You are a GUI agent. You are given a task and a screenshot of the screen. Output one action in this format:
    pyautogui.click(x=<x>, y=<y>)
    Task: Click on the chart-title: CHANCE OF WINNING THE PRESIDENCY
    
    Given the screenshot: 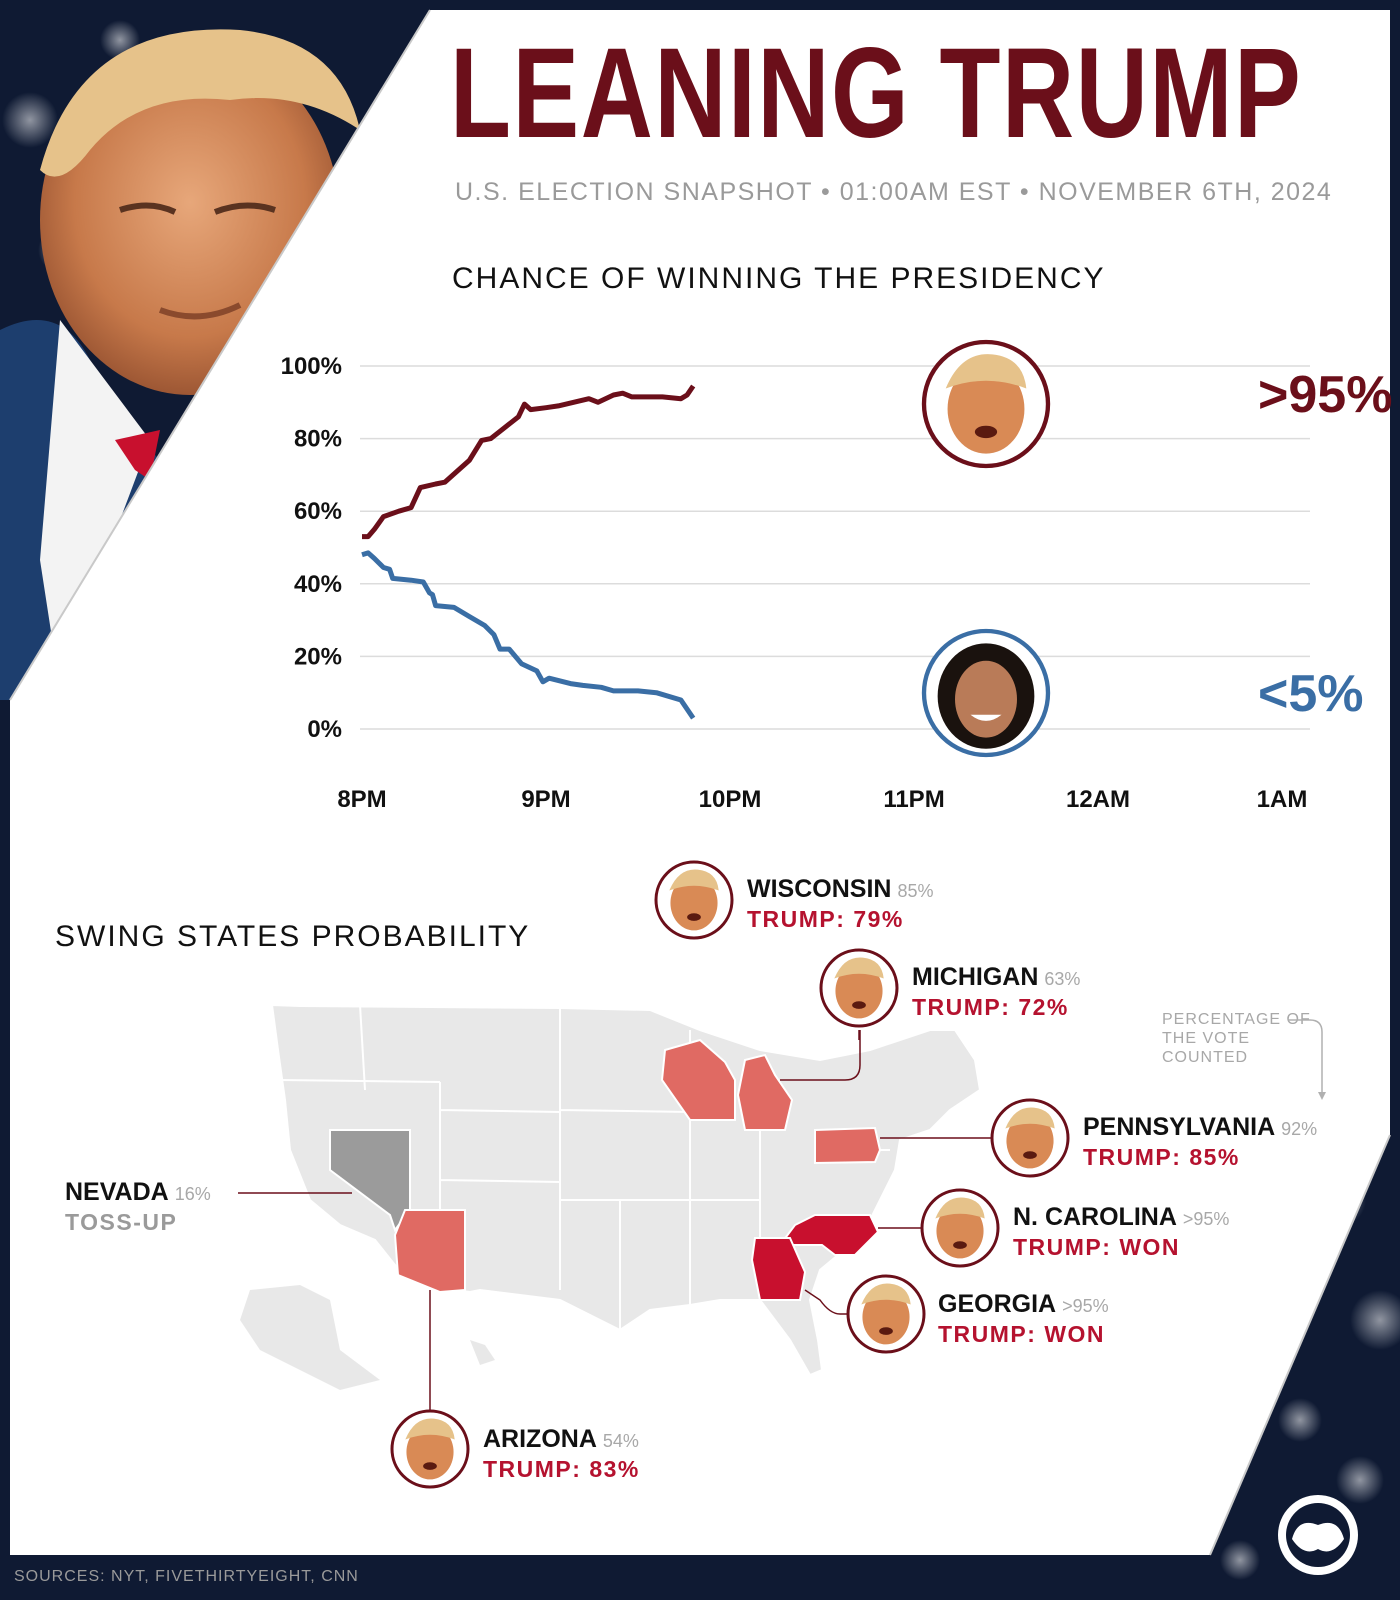 What is the action you would take?
    pyautogui.click(x=779, y=278)
    